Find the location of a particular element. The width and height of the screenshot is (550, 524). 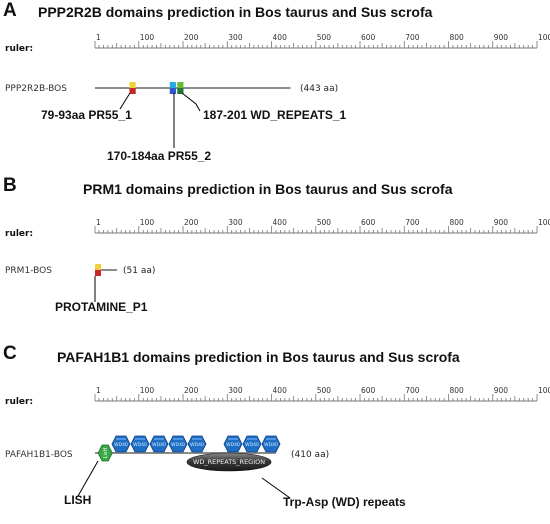

lish-glyph-label: LisH is located at coordinates (106, 452).